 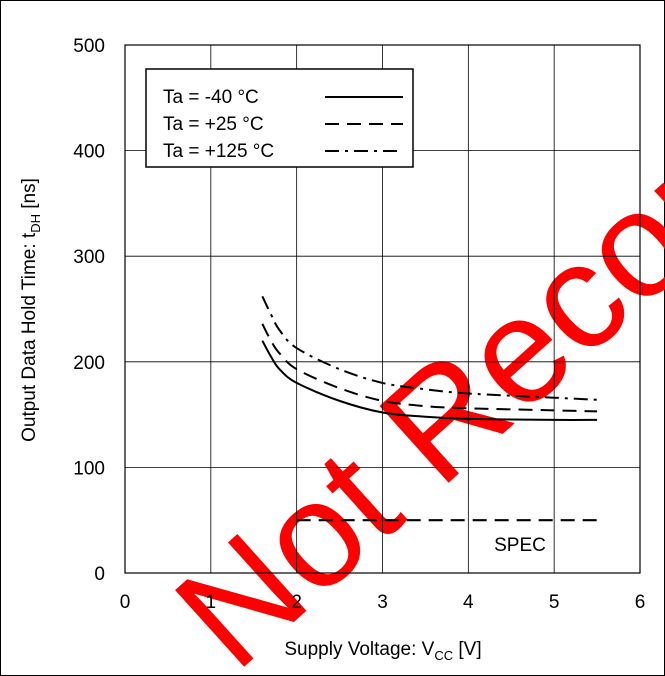 What do you see at coordinates (125, 602) in the screenshot?
I see `x-tick-label: 0` at bounding box center [125, 602].